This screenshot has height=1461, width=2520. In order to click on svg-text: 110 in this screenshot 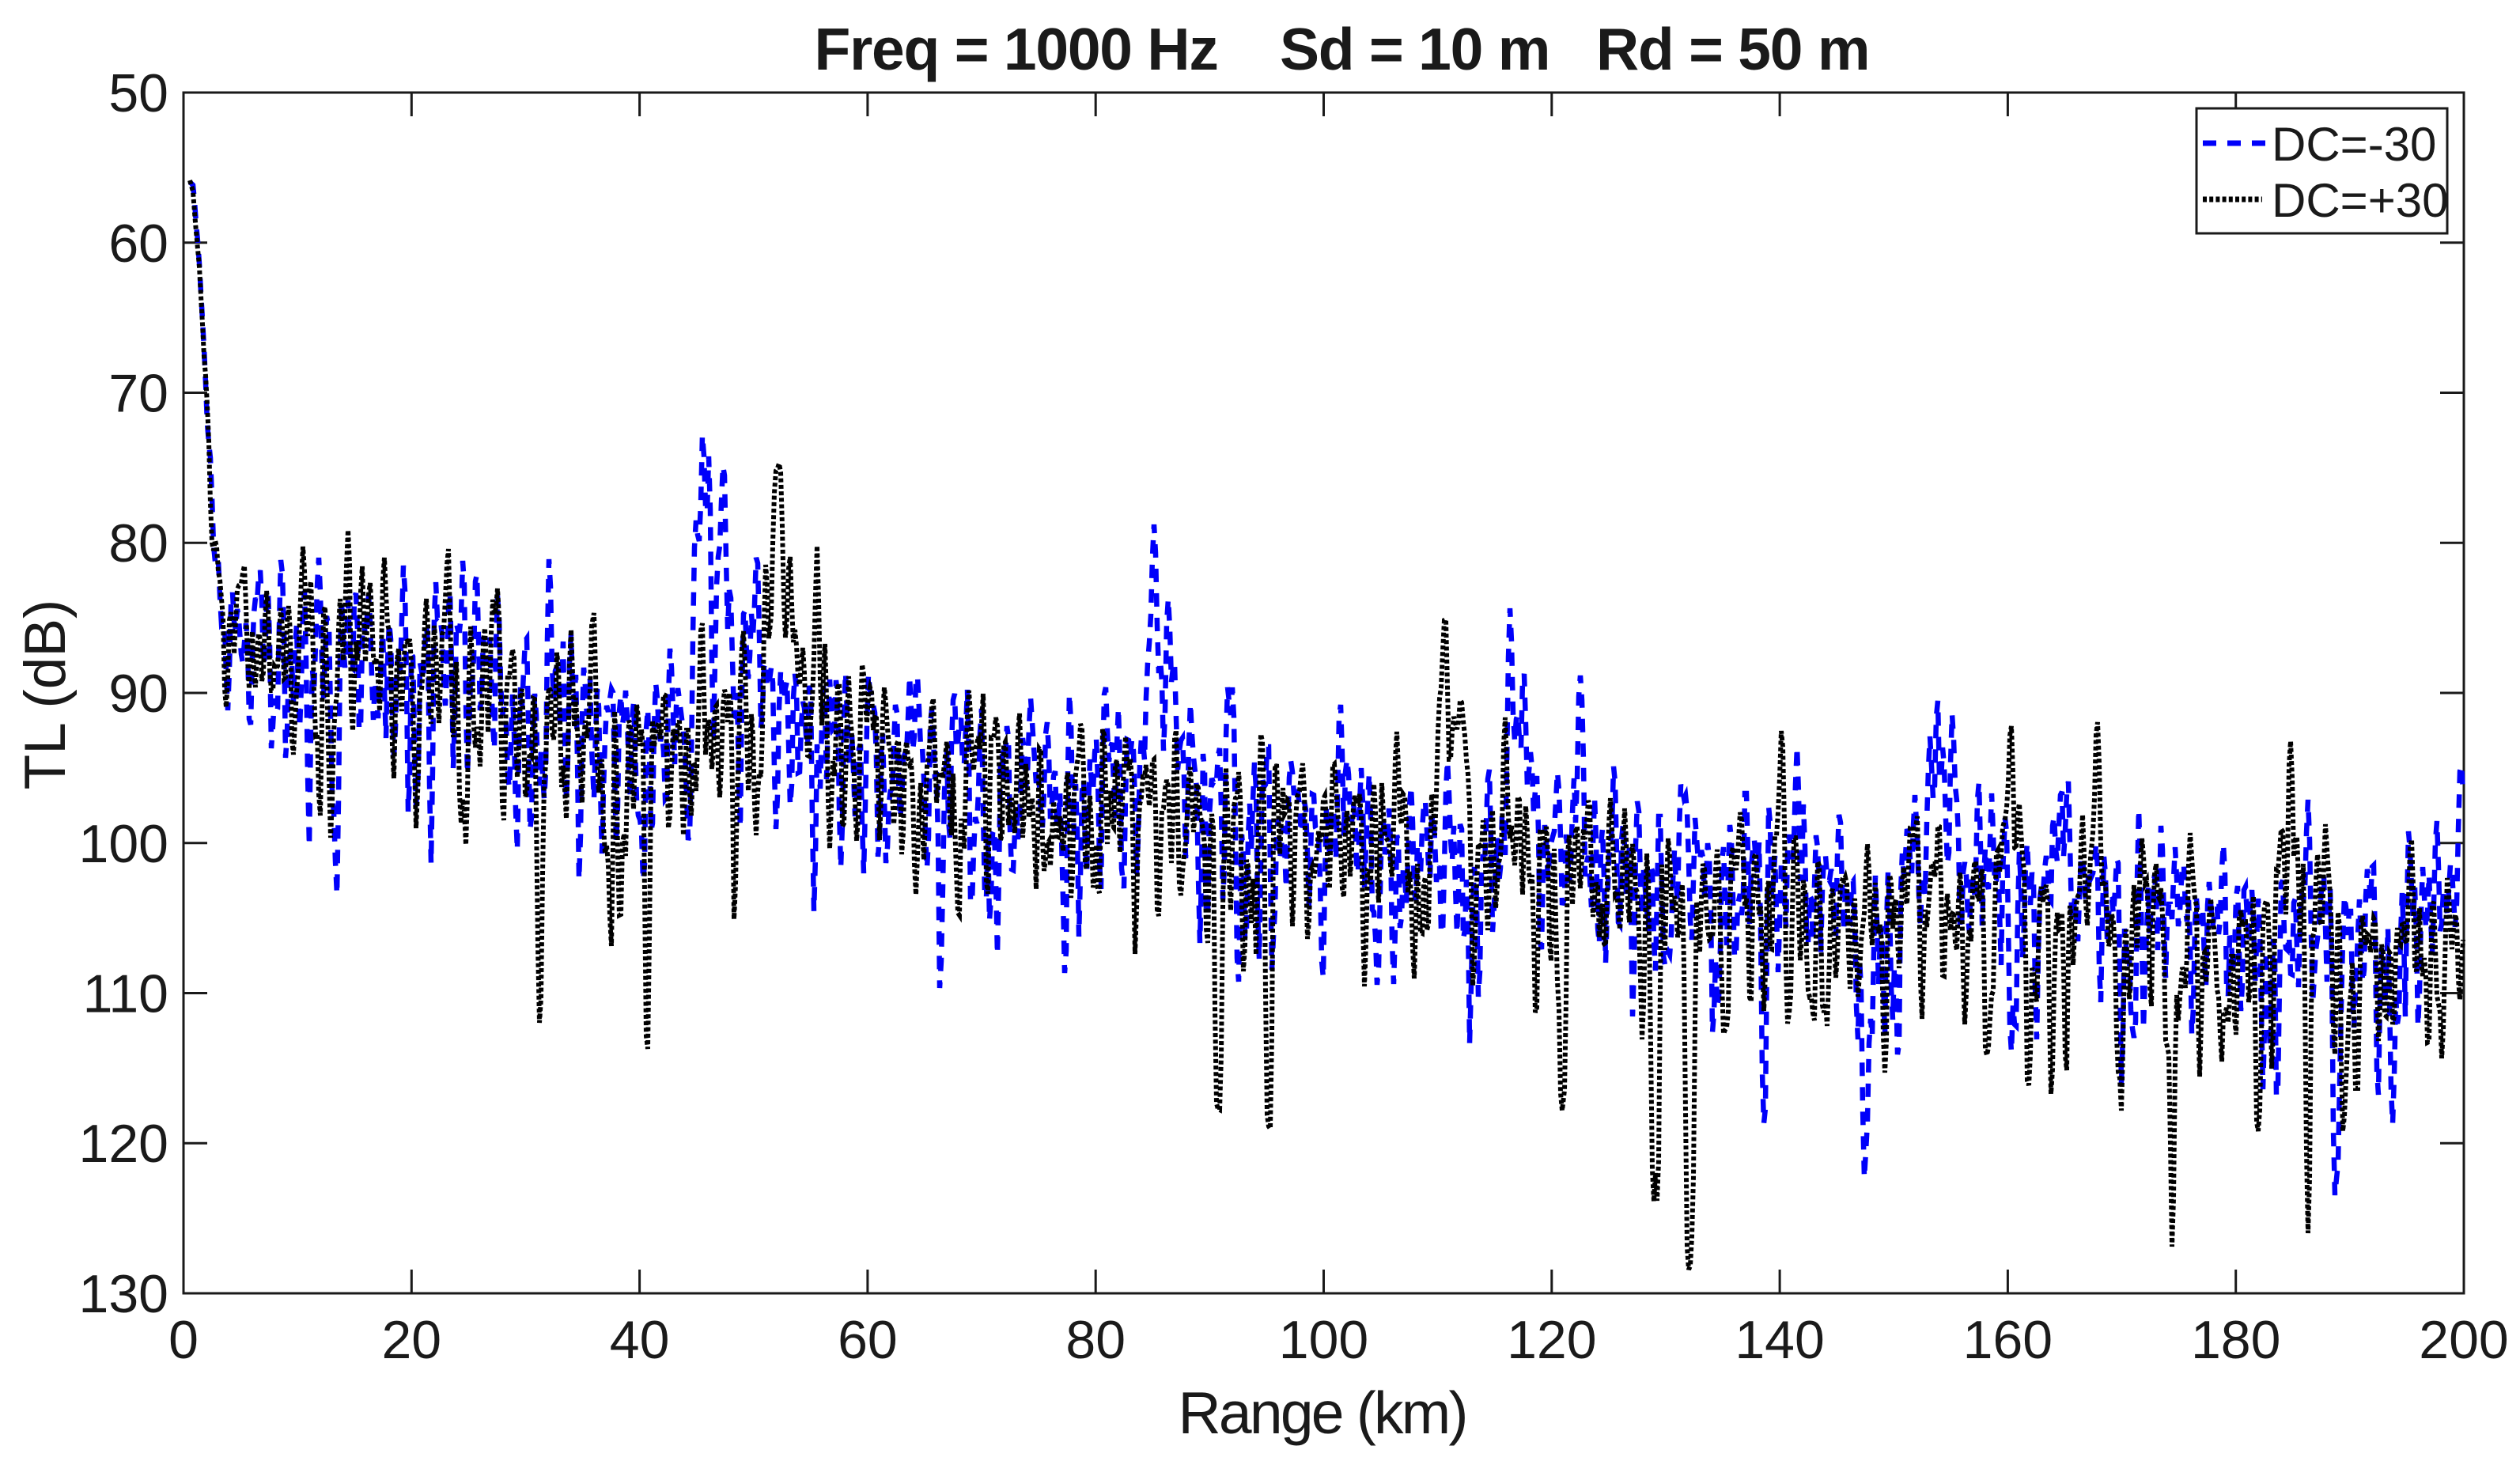, I will do `click(126, 994)`.